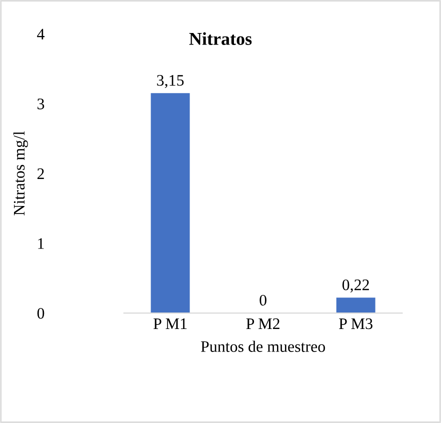 The height and width of the screenshot is (423, 441). What do you see at coordinates (41, 243) in the screenshot?
I see `y-tick-label: 1` at bounding box center [41, 243].